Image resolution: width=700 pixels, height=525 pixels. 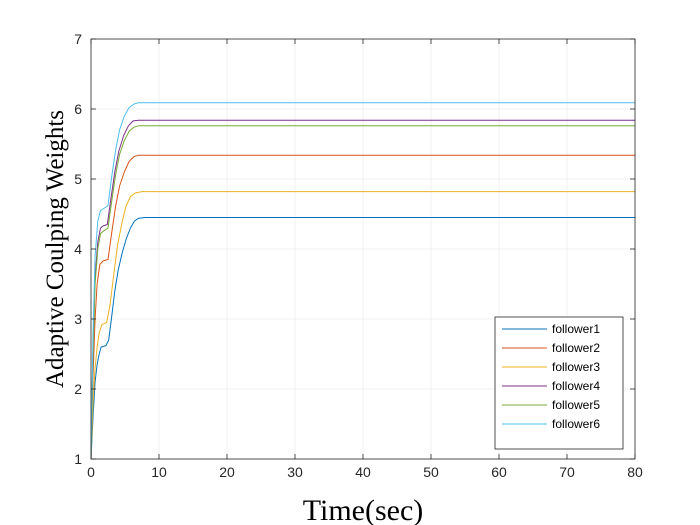 I want to click on x-tick-label: 60, so click(x=499, y=472).